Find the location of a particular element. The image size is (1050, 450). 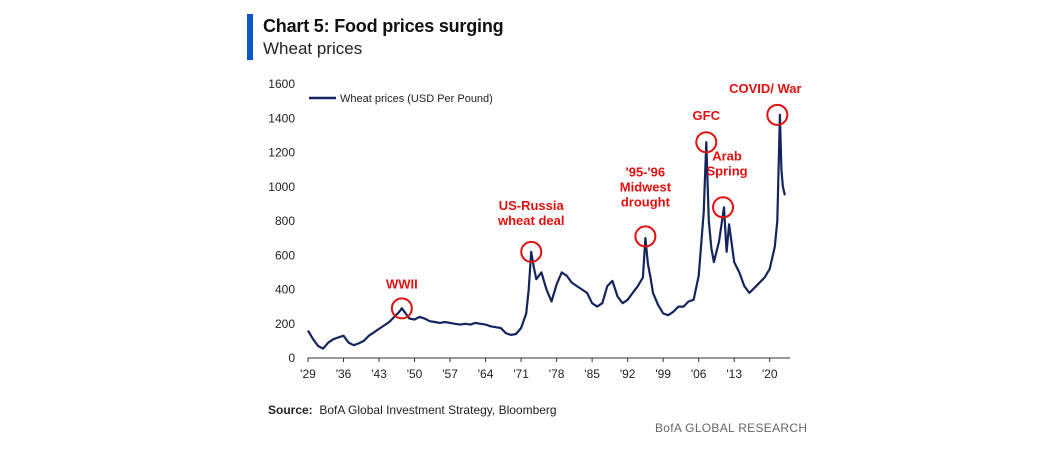

title-accent-bar is located at coordinates (250, 37).